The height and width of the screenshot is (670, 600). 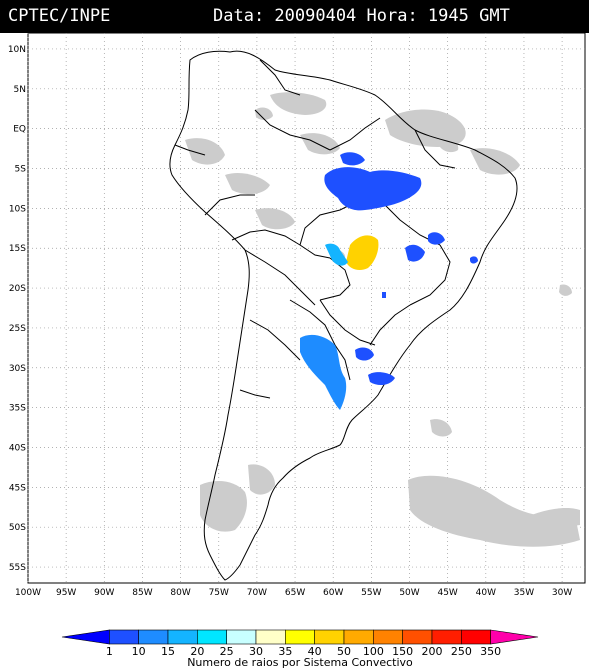 I want to click on legend-value-label: 350, so click(x=490, y=651).